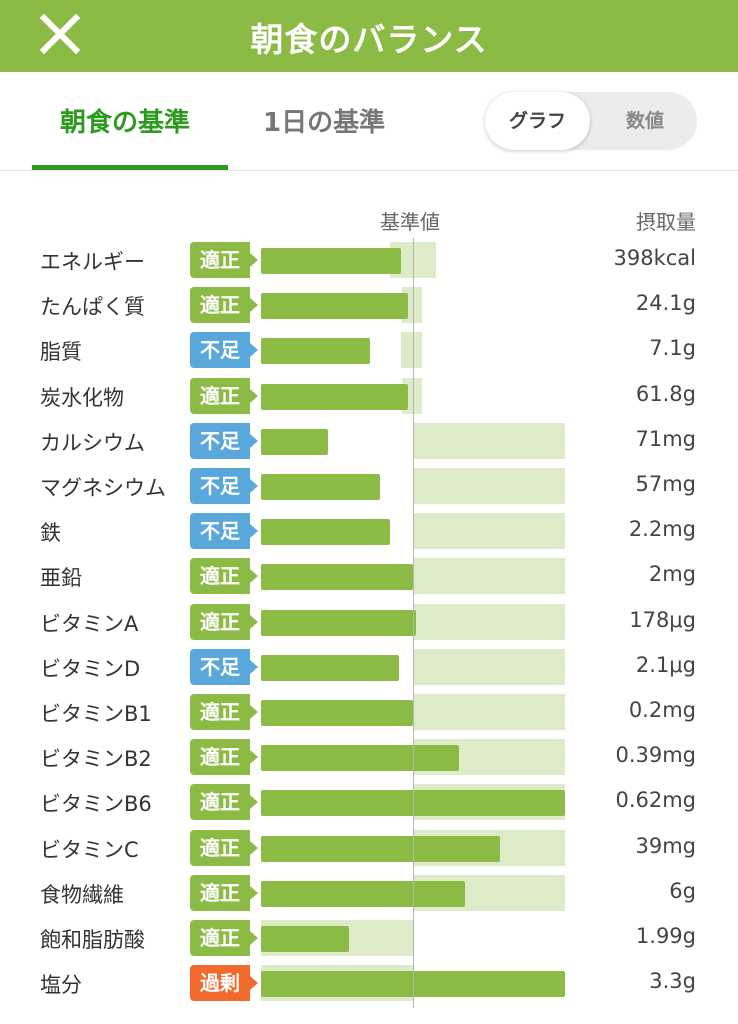 The width and height of the screenshot is (738, 1024). What do you see at coordinates (672, 574) in the screenshot?
I see `intake-amount: 2mg` at bounding box center [672, 574].